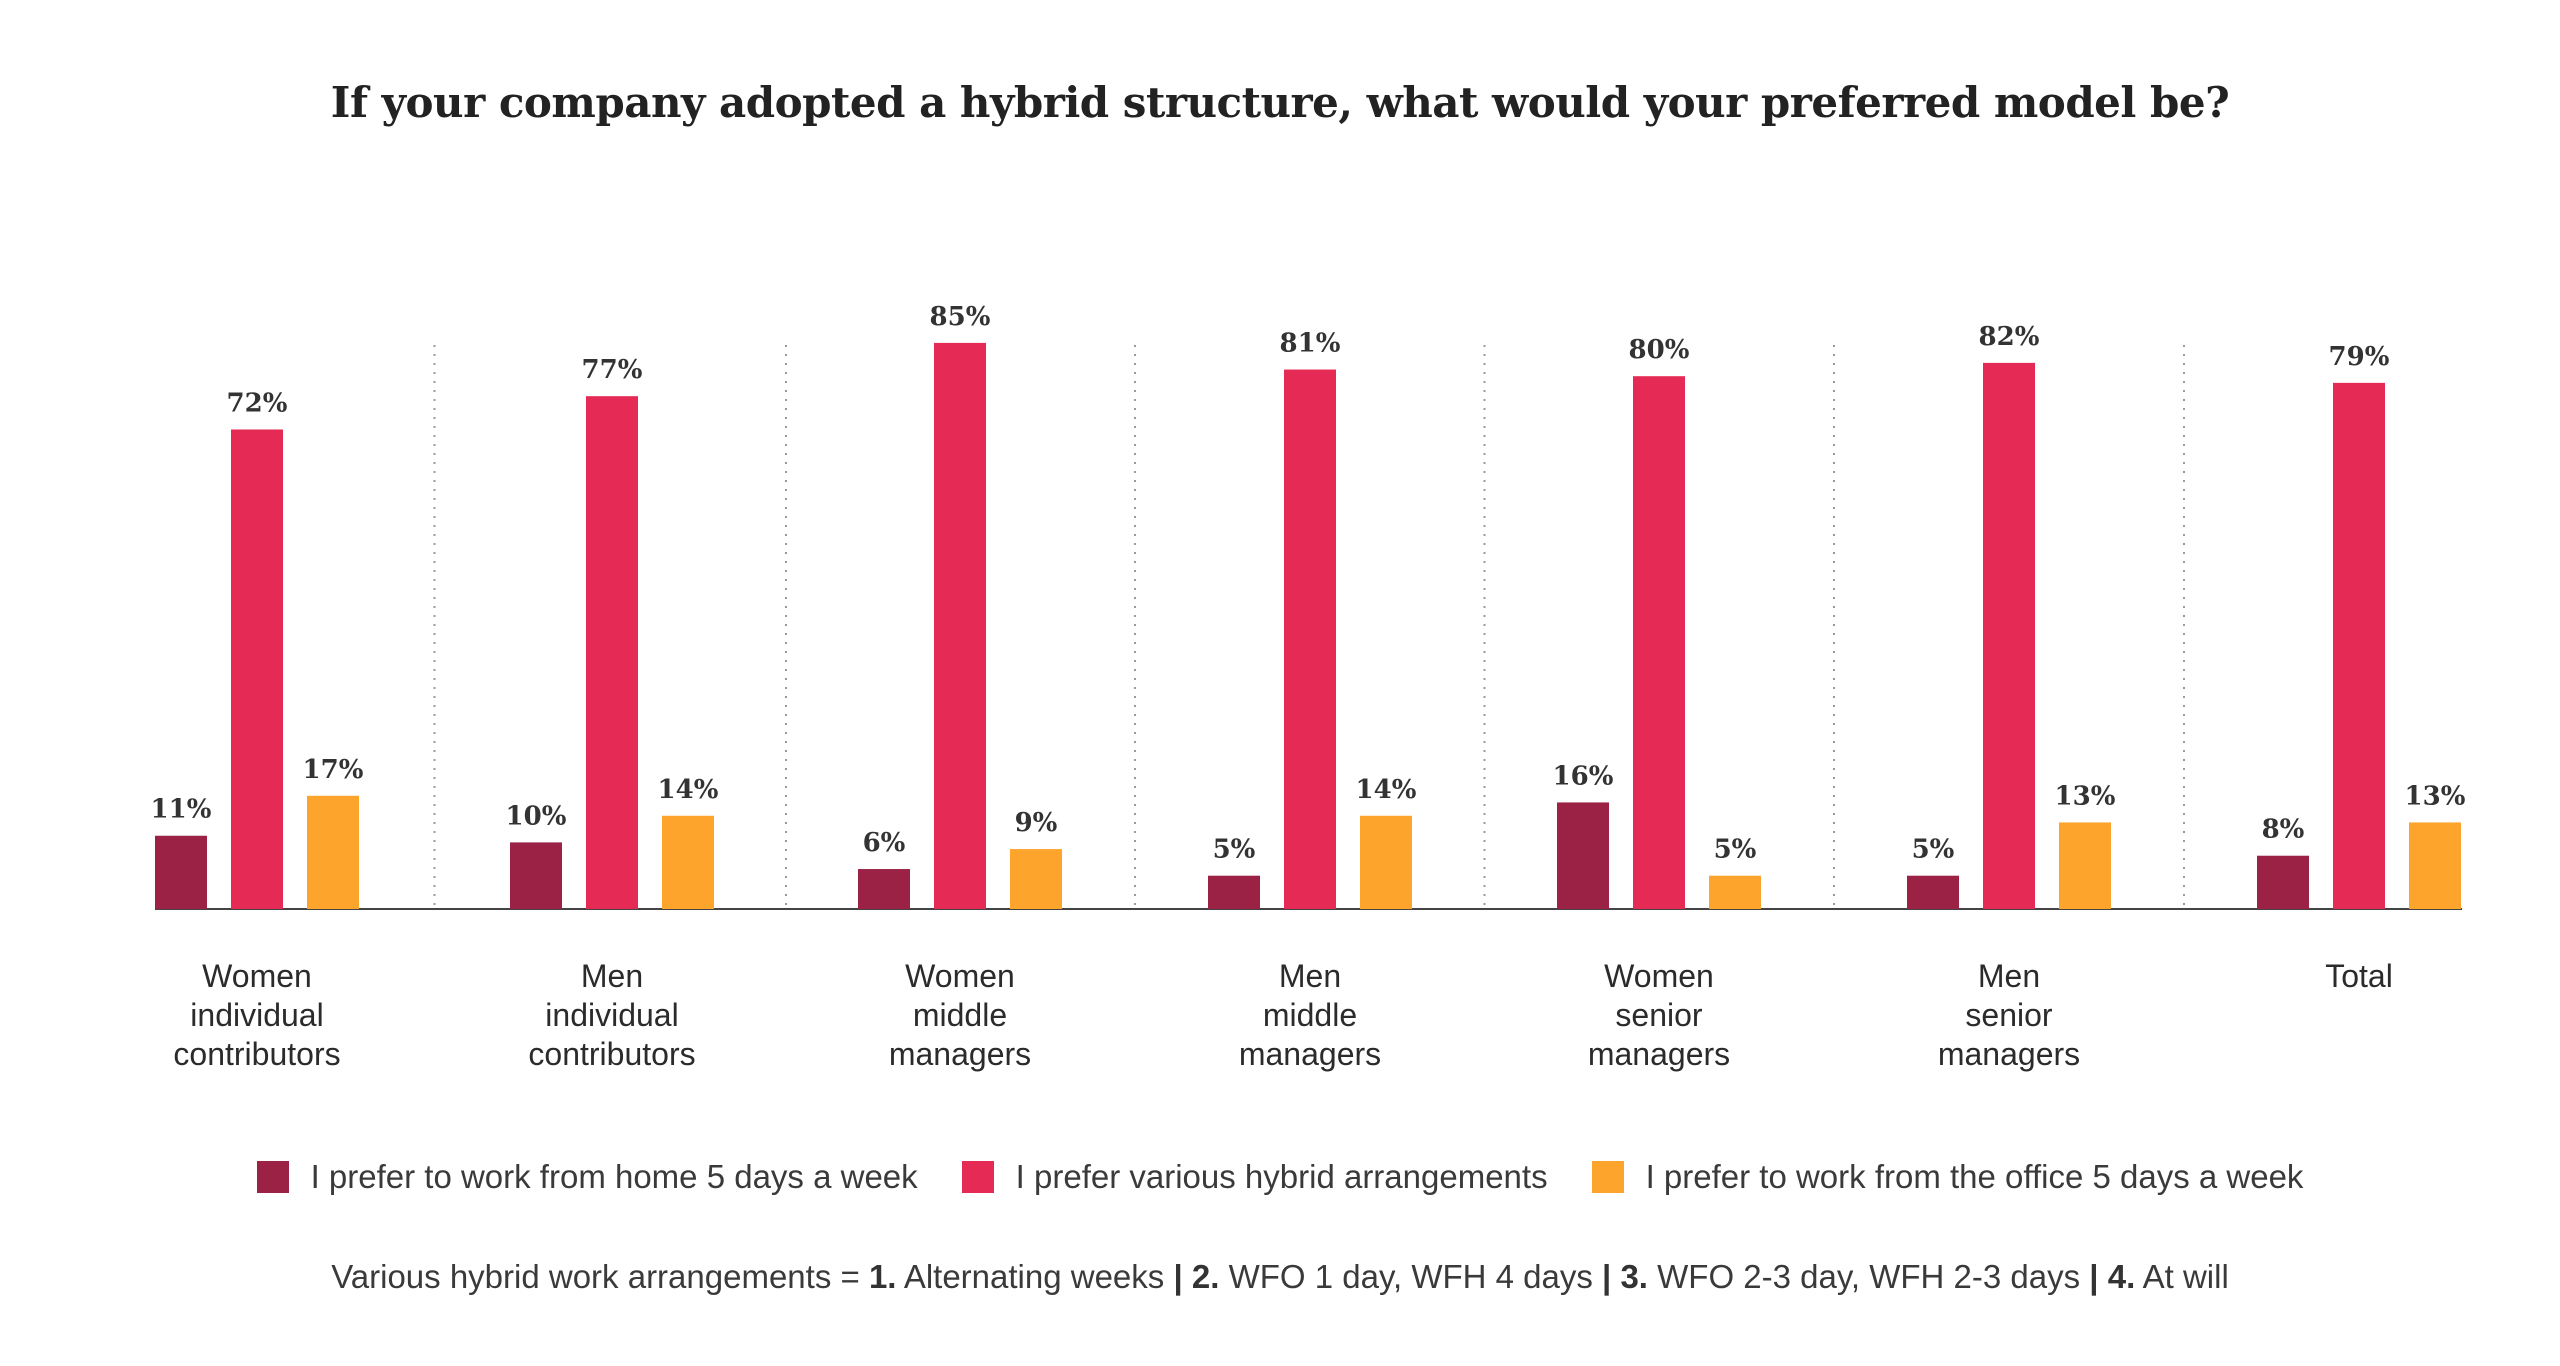 The image size is (2560, 1366). I want to click on data-label: 16%, so click(1583, 776).